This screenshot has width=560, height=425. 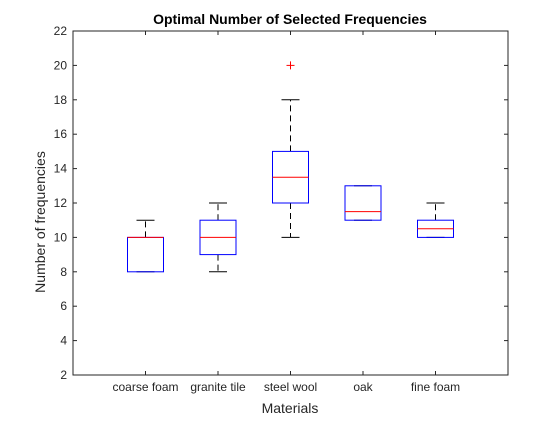 What do you see at coordinates (435, 387) in the screenshot?
I see `x-tick-label: fine foam` at bounding box center [435, 387].